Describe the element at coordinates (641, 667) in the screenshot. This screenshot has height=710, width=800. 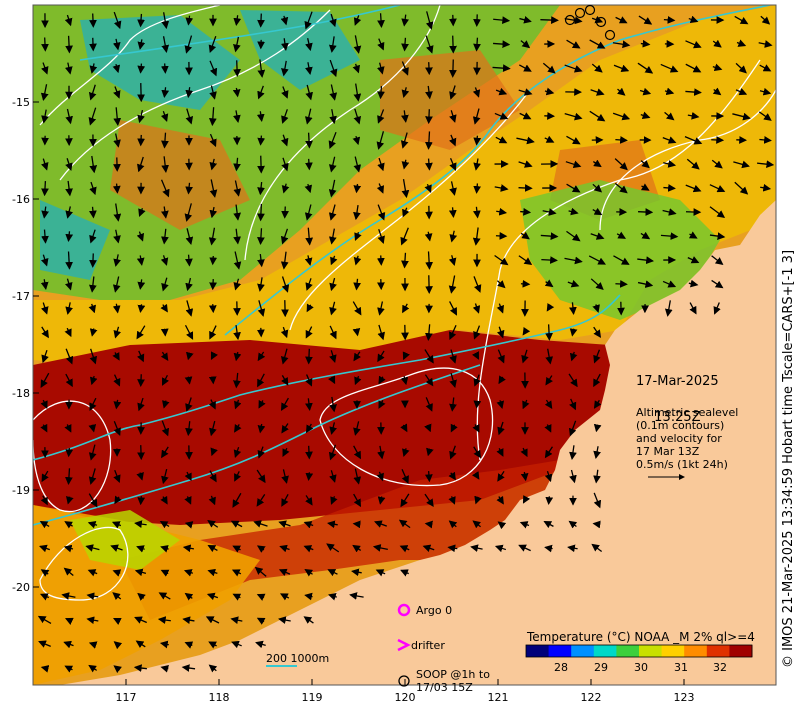
I see `colorbar-tick-label: 30` at that location.